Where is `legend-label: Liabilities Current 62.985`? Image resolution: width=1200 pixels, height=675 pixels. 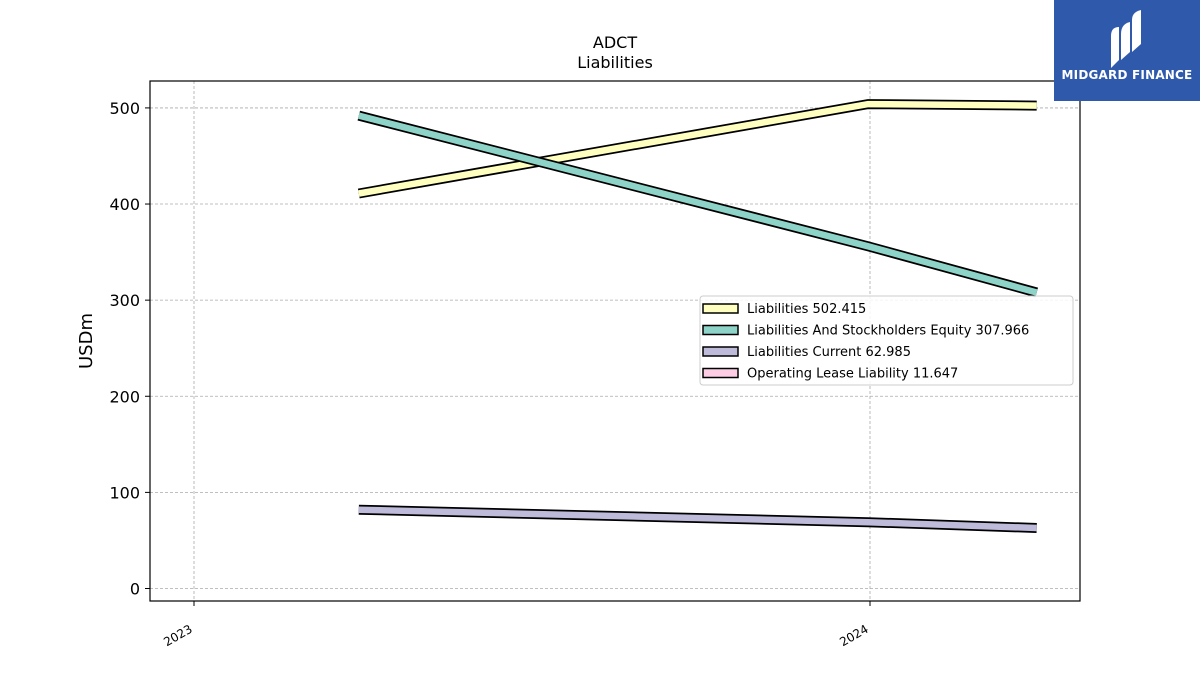 legend-label: Liabilities Current 62.985 is located at coordinates (829, 352).